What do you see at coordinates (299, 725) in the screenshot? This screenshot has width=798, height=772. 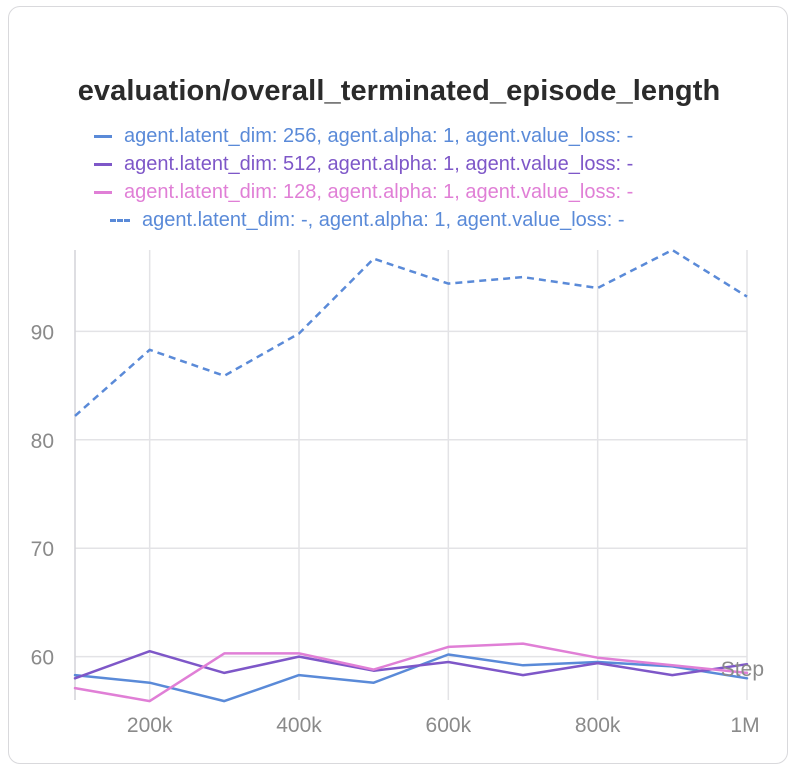 I see `x-tick-label: 400k` at bounding box center [299, 725].